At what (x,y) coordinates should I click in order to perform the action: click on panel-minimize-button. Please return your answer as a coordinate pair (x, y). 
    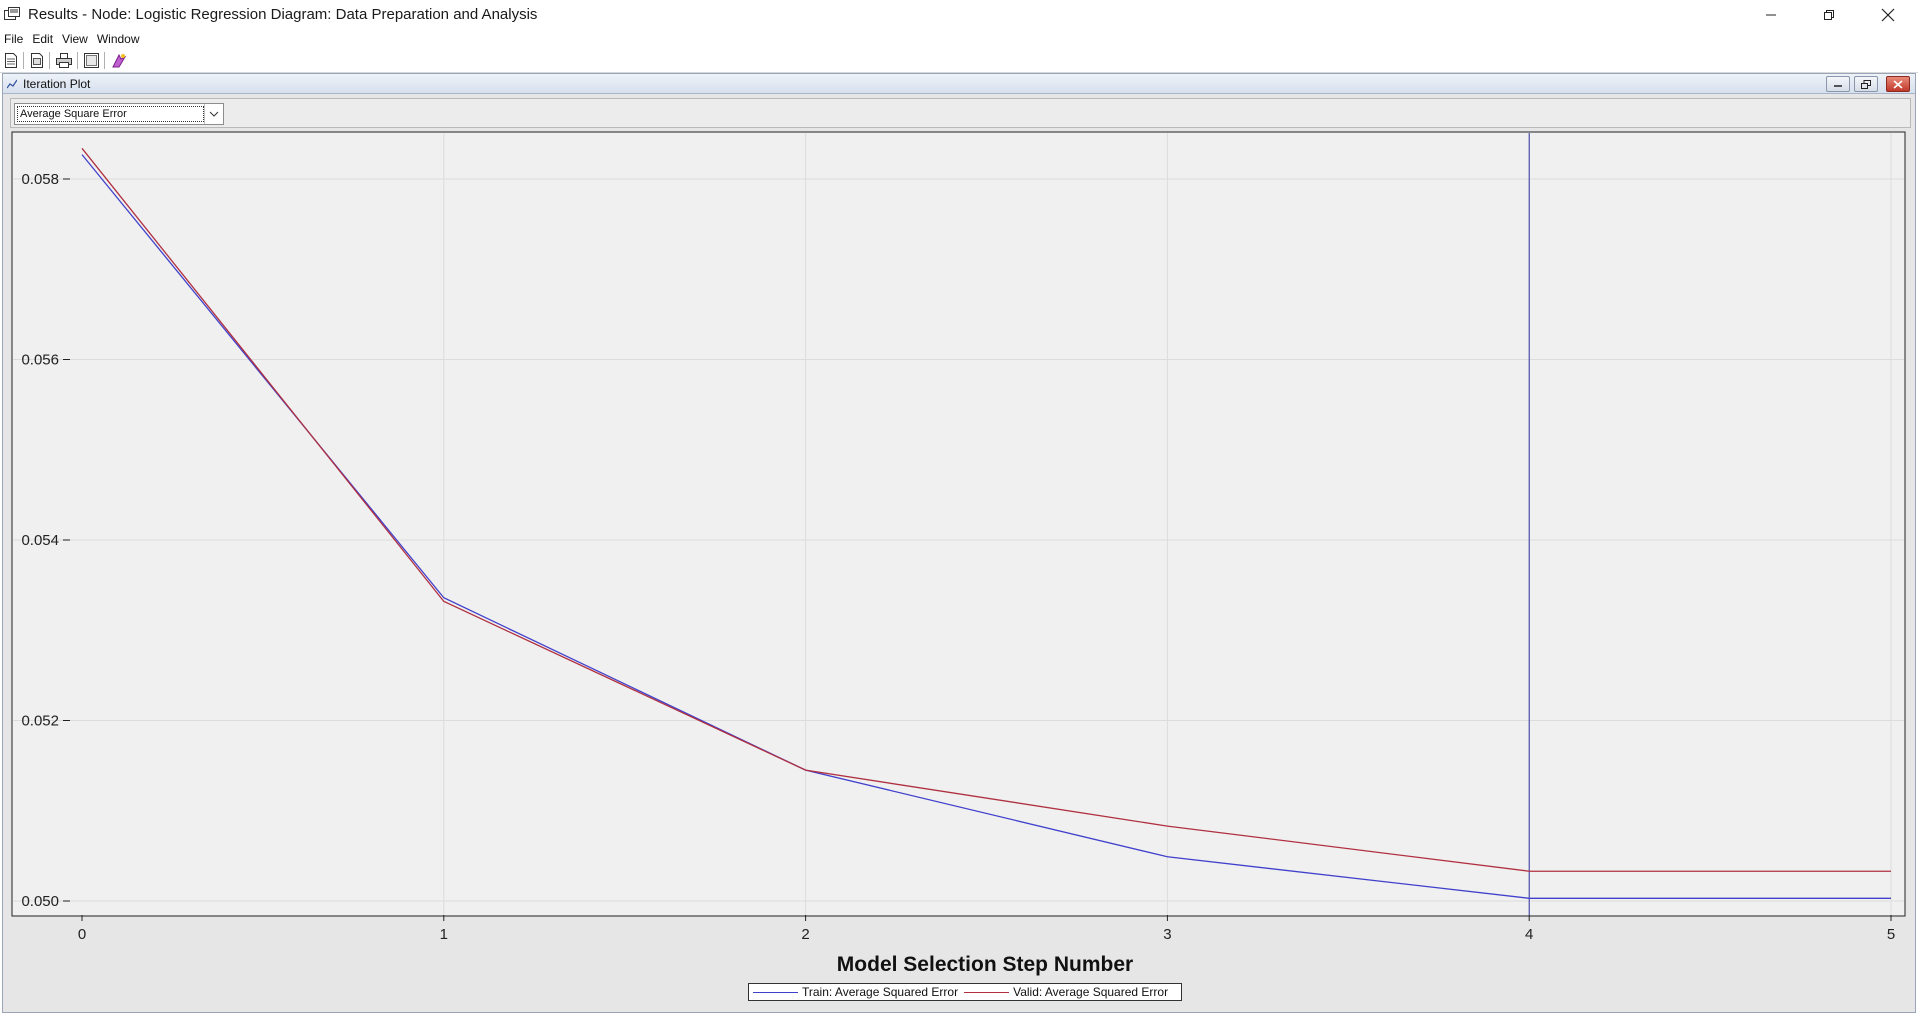
    Looking at the image, I should click on (1838, 84).